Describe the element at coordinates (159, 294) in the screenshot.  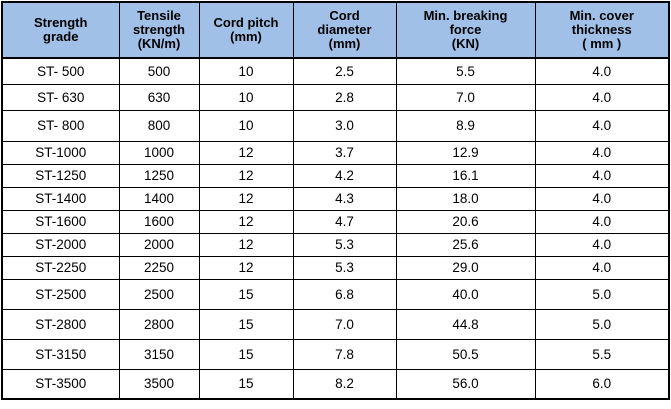
I see `cell-tensile-strength: 2500` at that location.